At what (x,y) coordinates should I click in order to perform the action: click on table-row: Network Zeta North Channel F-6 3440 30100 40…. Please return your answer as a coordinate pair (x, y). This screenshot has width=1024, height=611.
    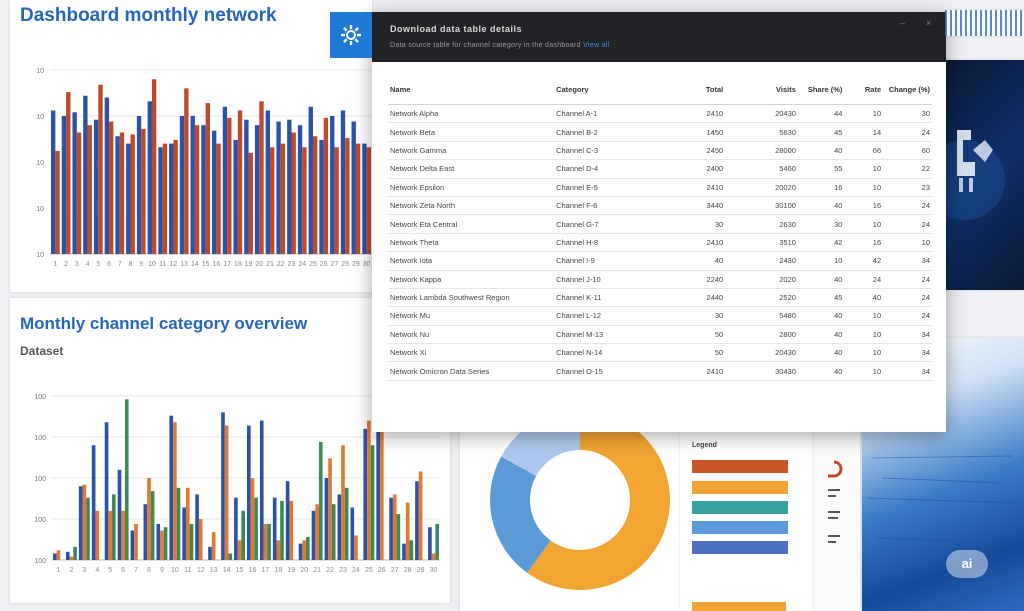
    Looking at the image, I should click on (660, 206).